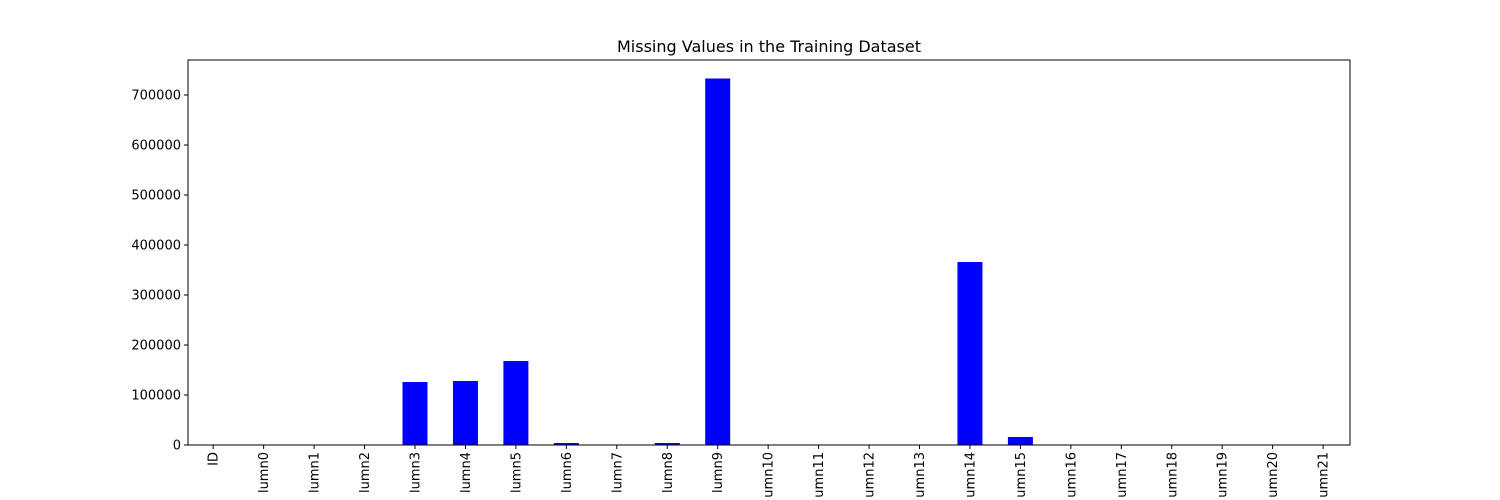 This screenshot has height=500, width=1500. What do you see at coordinates (156, 246) in the screenshot?
I see `y-tick-label: 400000` at bounding box center [156, 246].